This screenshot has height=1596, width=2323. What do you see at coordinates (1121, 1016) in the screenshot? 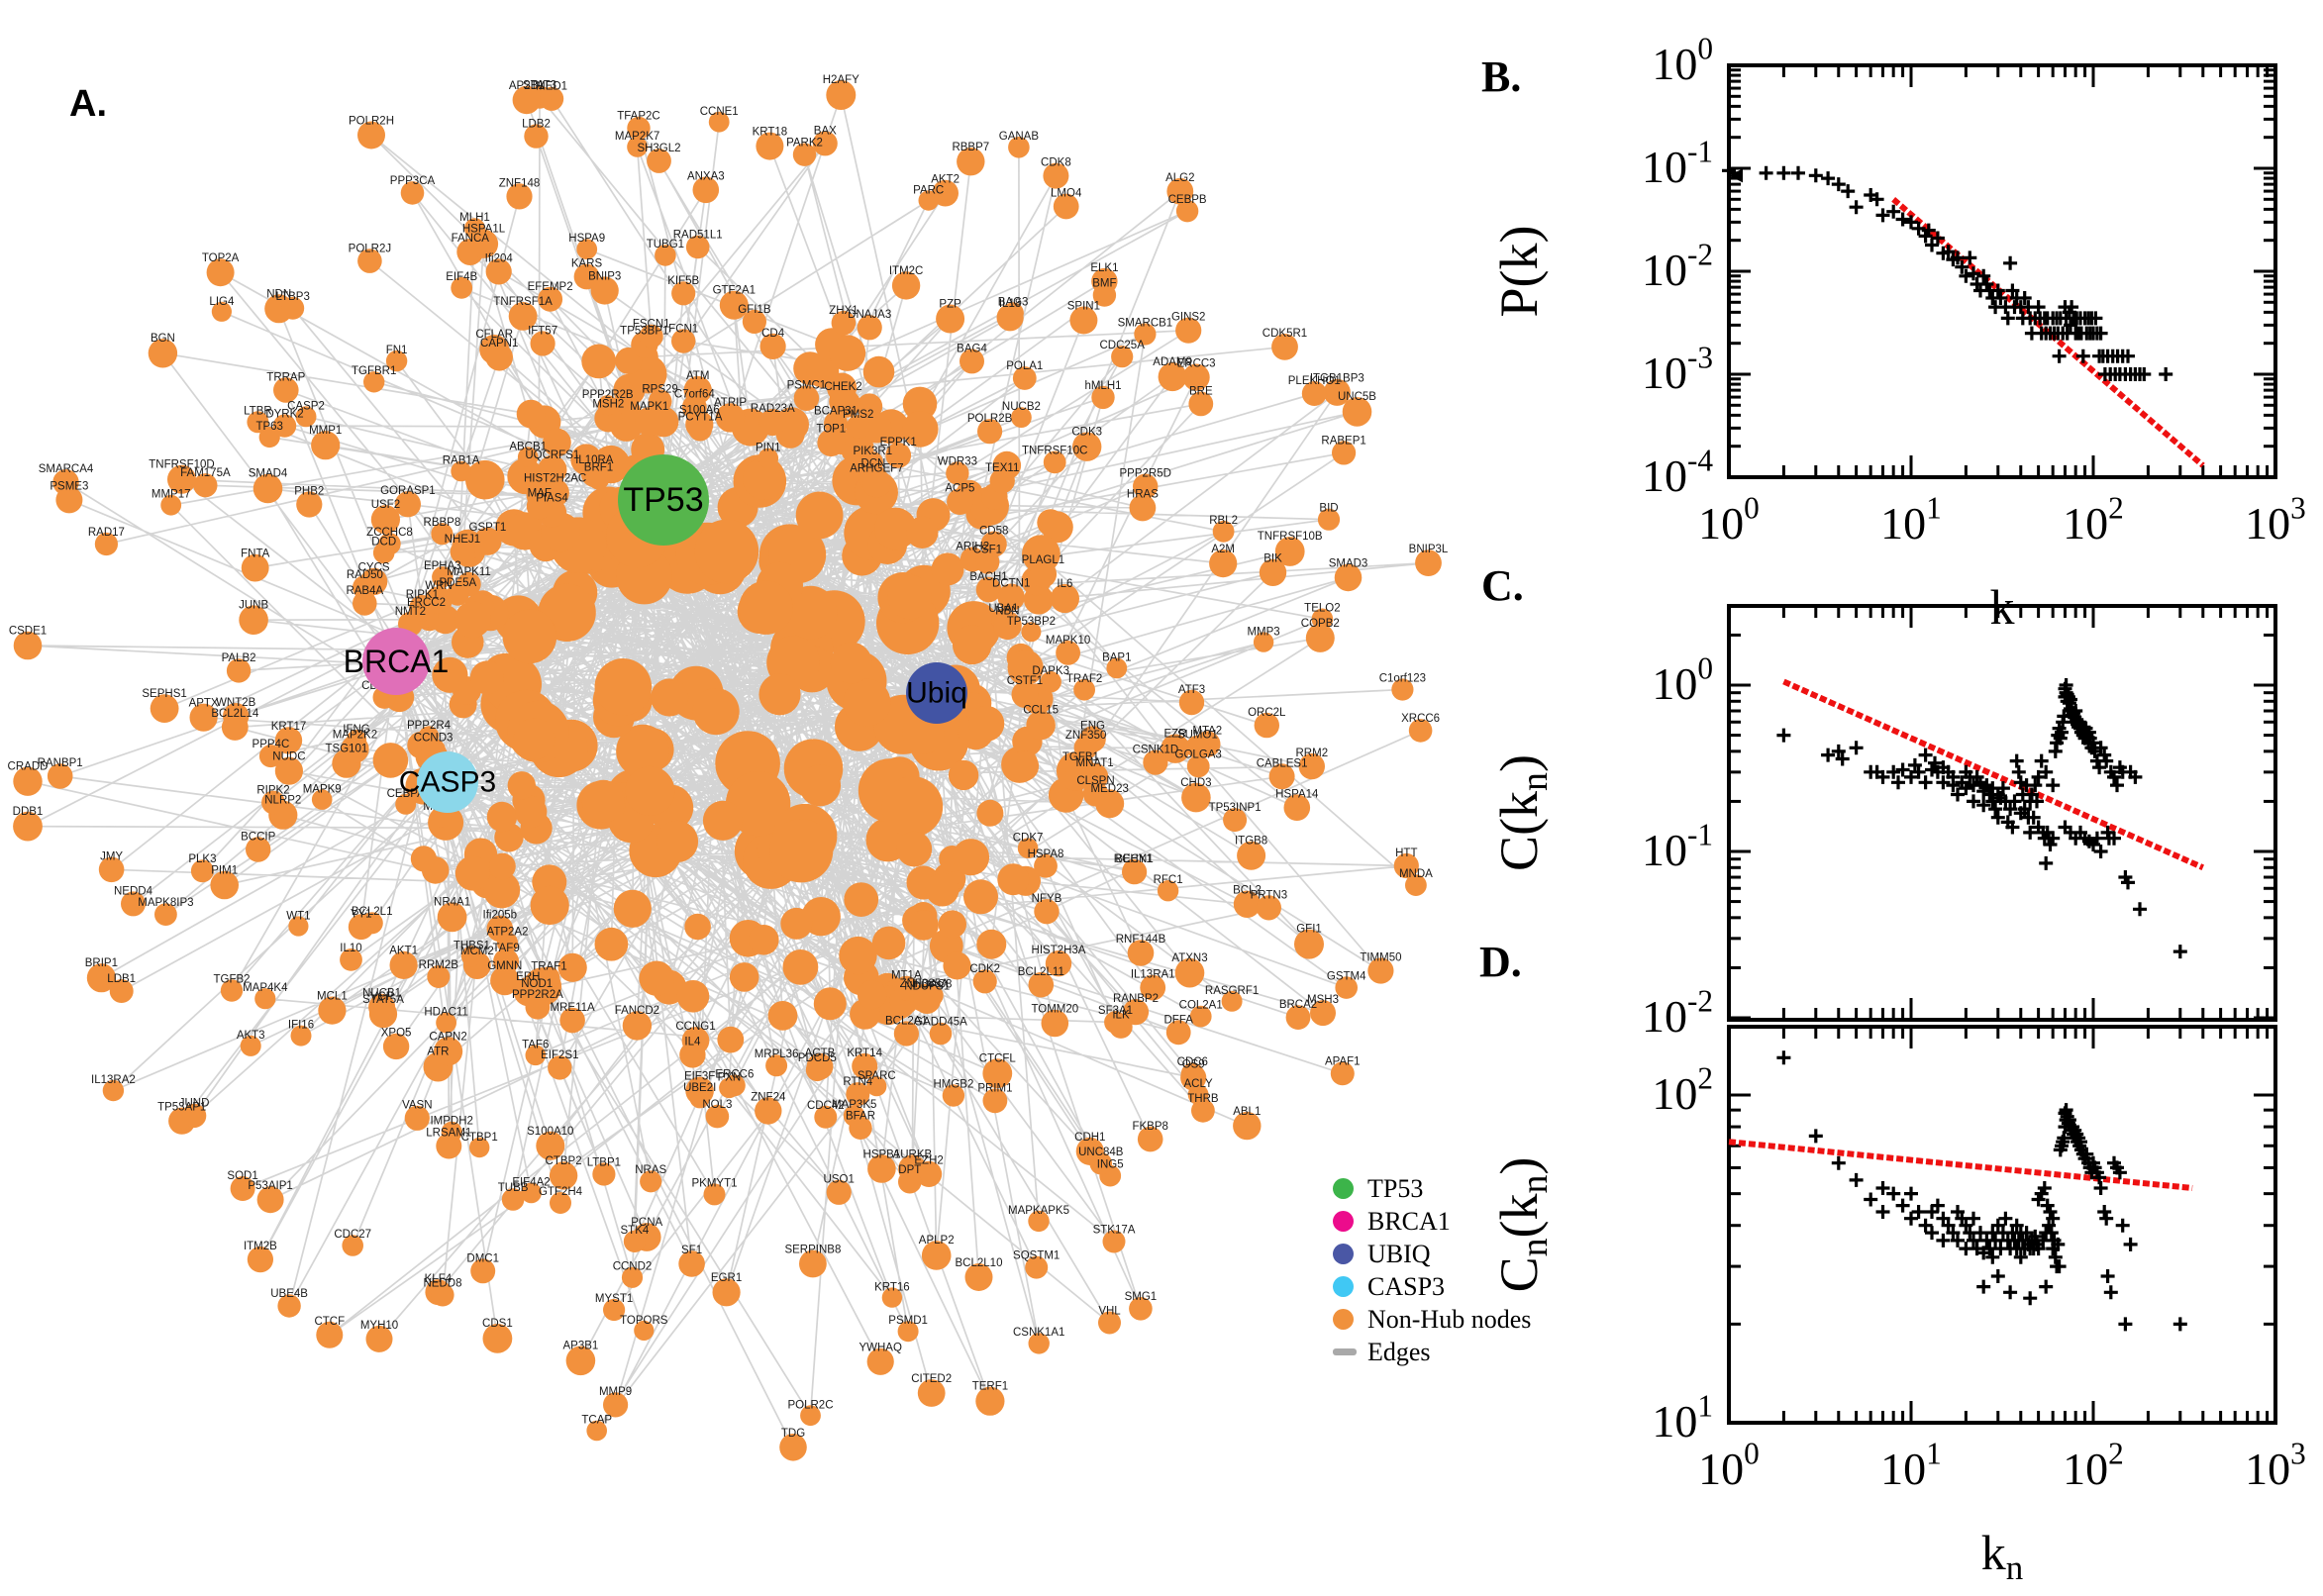
I see `svg-text: ILK` at bounding box center [1121, 1016].